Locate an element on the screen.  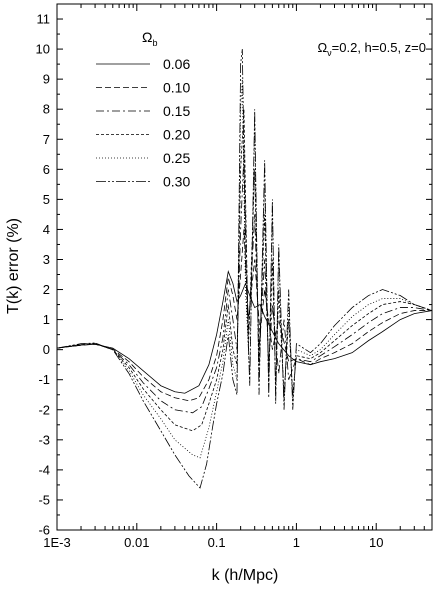
y-tick-label-2: -4 is located at coordinates (44, 469).